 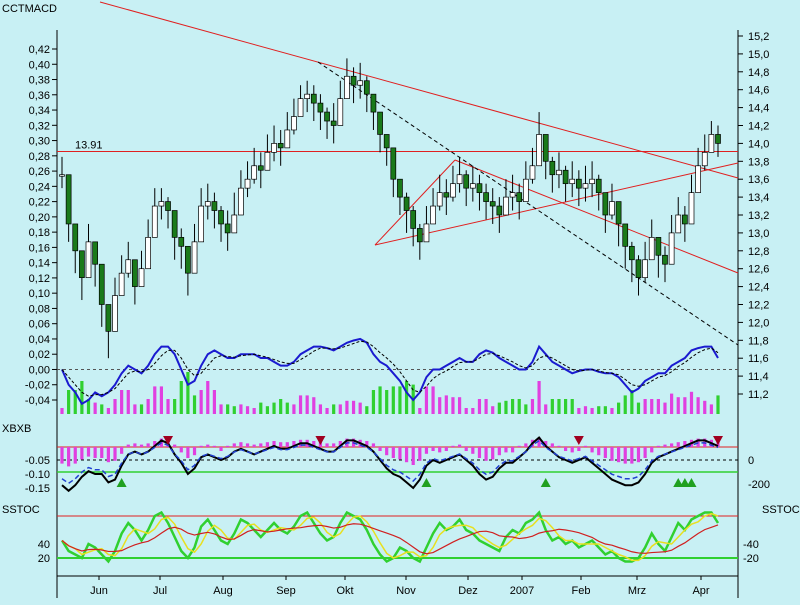 What do you see at coordinates (39, 355) in the screenshot?
I see `left-axis-tick: 0,02` at bounding box center [39, 355].